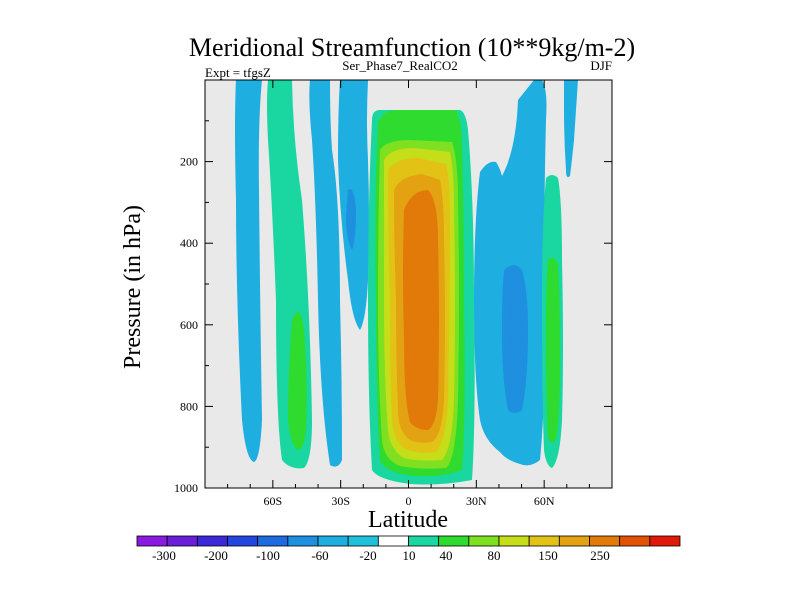  What do you see at coordinates (400, 65) in the screenshot?
I see `subtitle-run-name: Ser_Phase7_RealCO2` at bounding box center [400, 65].